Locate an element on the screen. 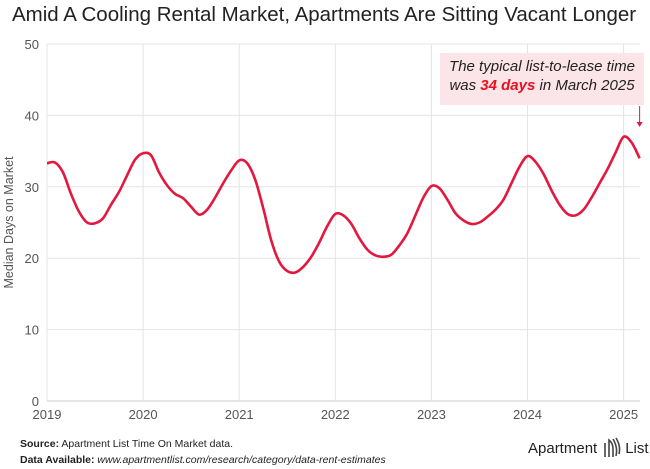  annotation-post: in March 2025 is located at coordinates (585, 85).